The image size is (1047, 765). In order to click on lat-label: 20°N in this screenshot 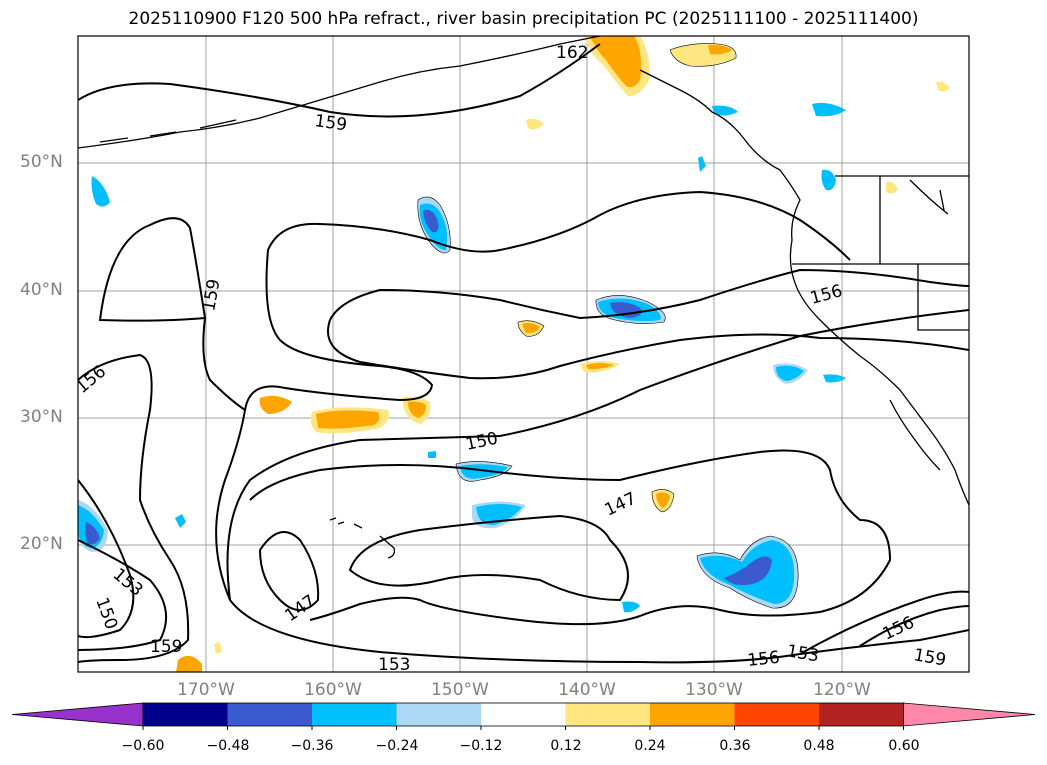, I will do `click(41, 544)`.